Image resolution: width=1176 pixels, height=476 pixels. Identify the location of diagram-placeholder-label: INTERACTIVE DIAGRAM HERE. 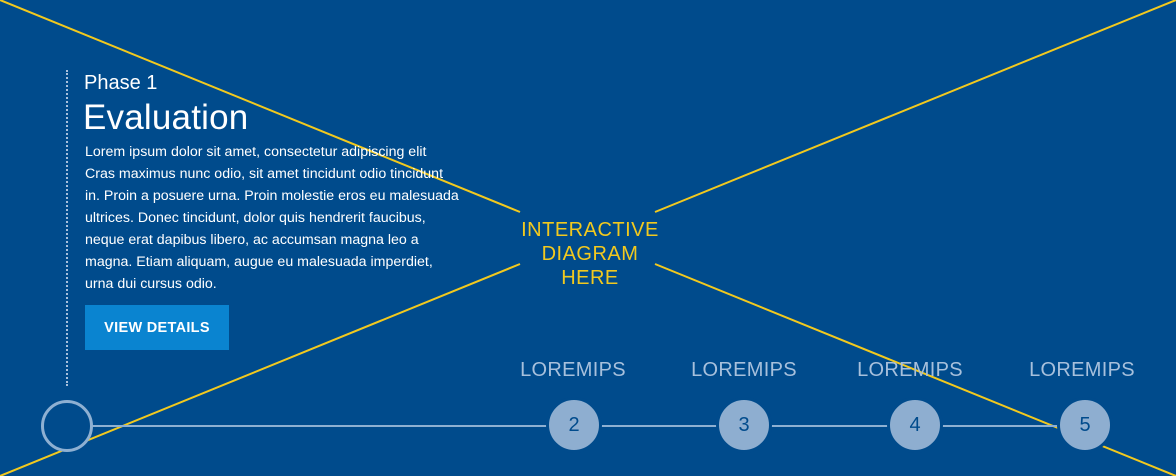
(590, 254).